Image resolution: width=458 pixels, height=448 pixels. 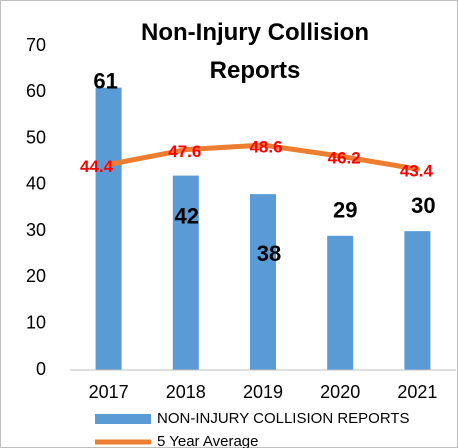 What do you see at coordinates (417, 171) in the screenshot?
I see `data-label: 43.4` at bounding box center [417, 171].